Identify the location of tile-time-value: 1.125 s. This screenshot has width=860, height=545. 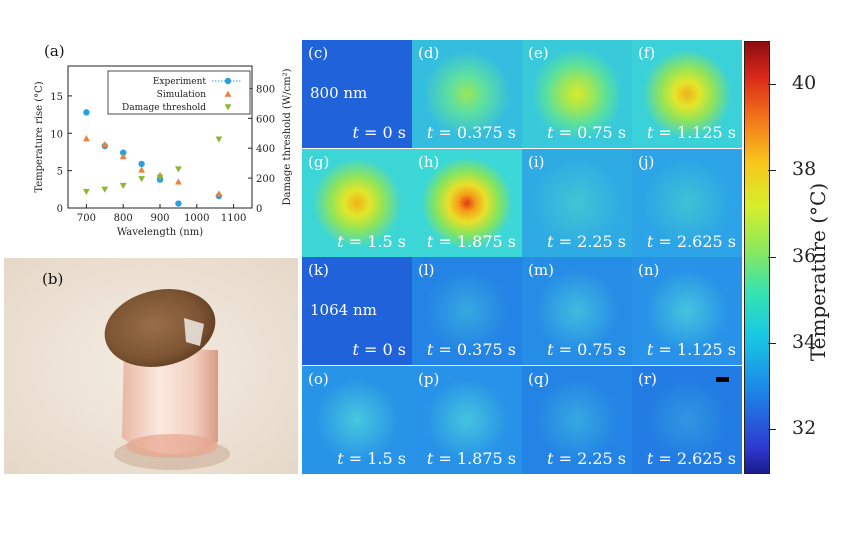
(706, 132).